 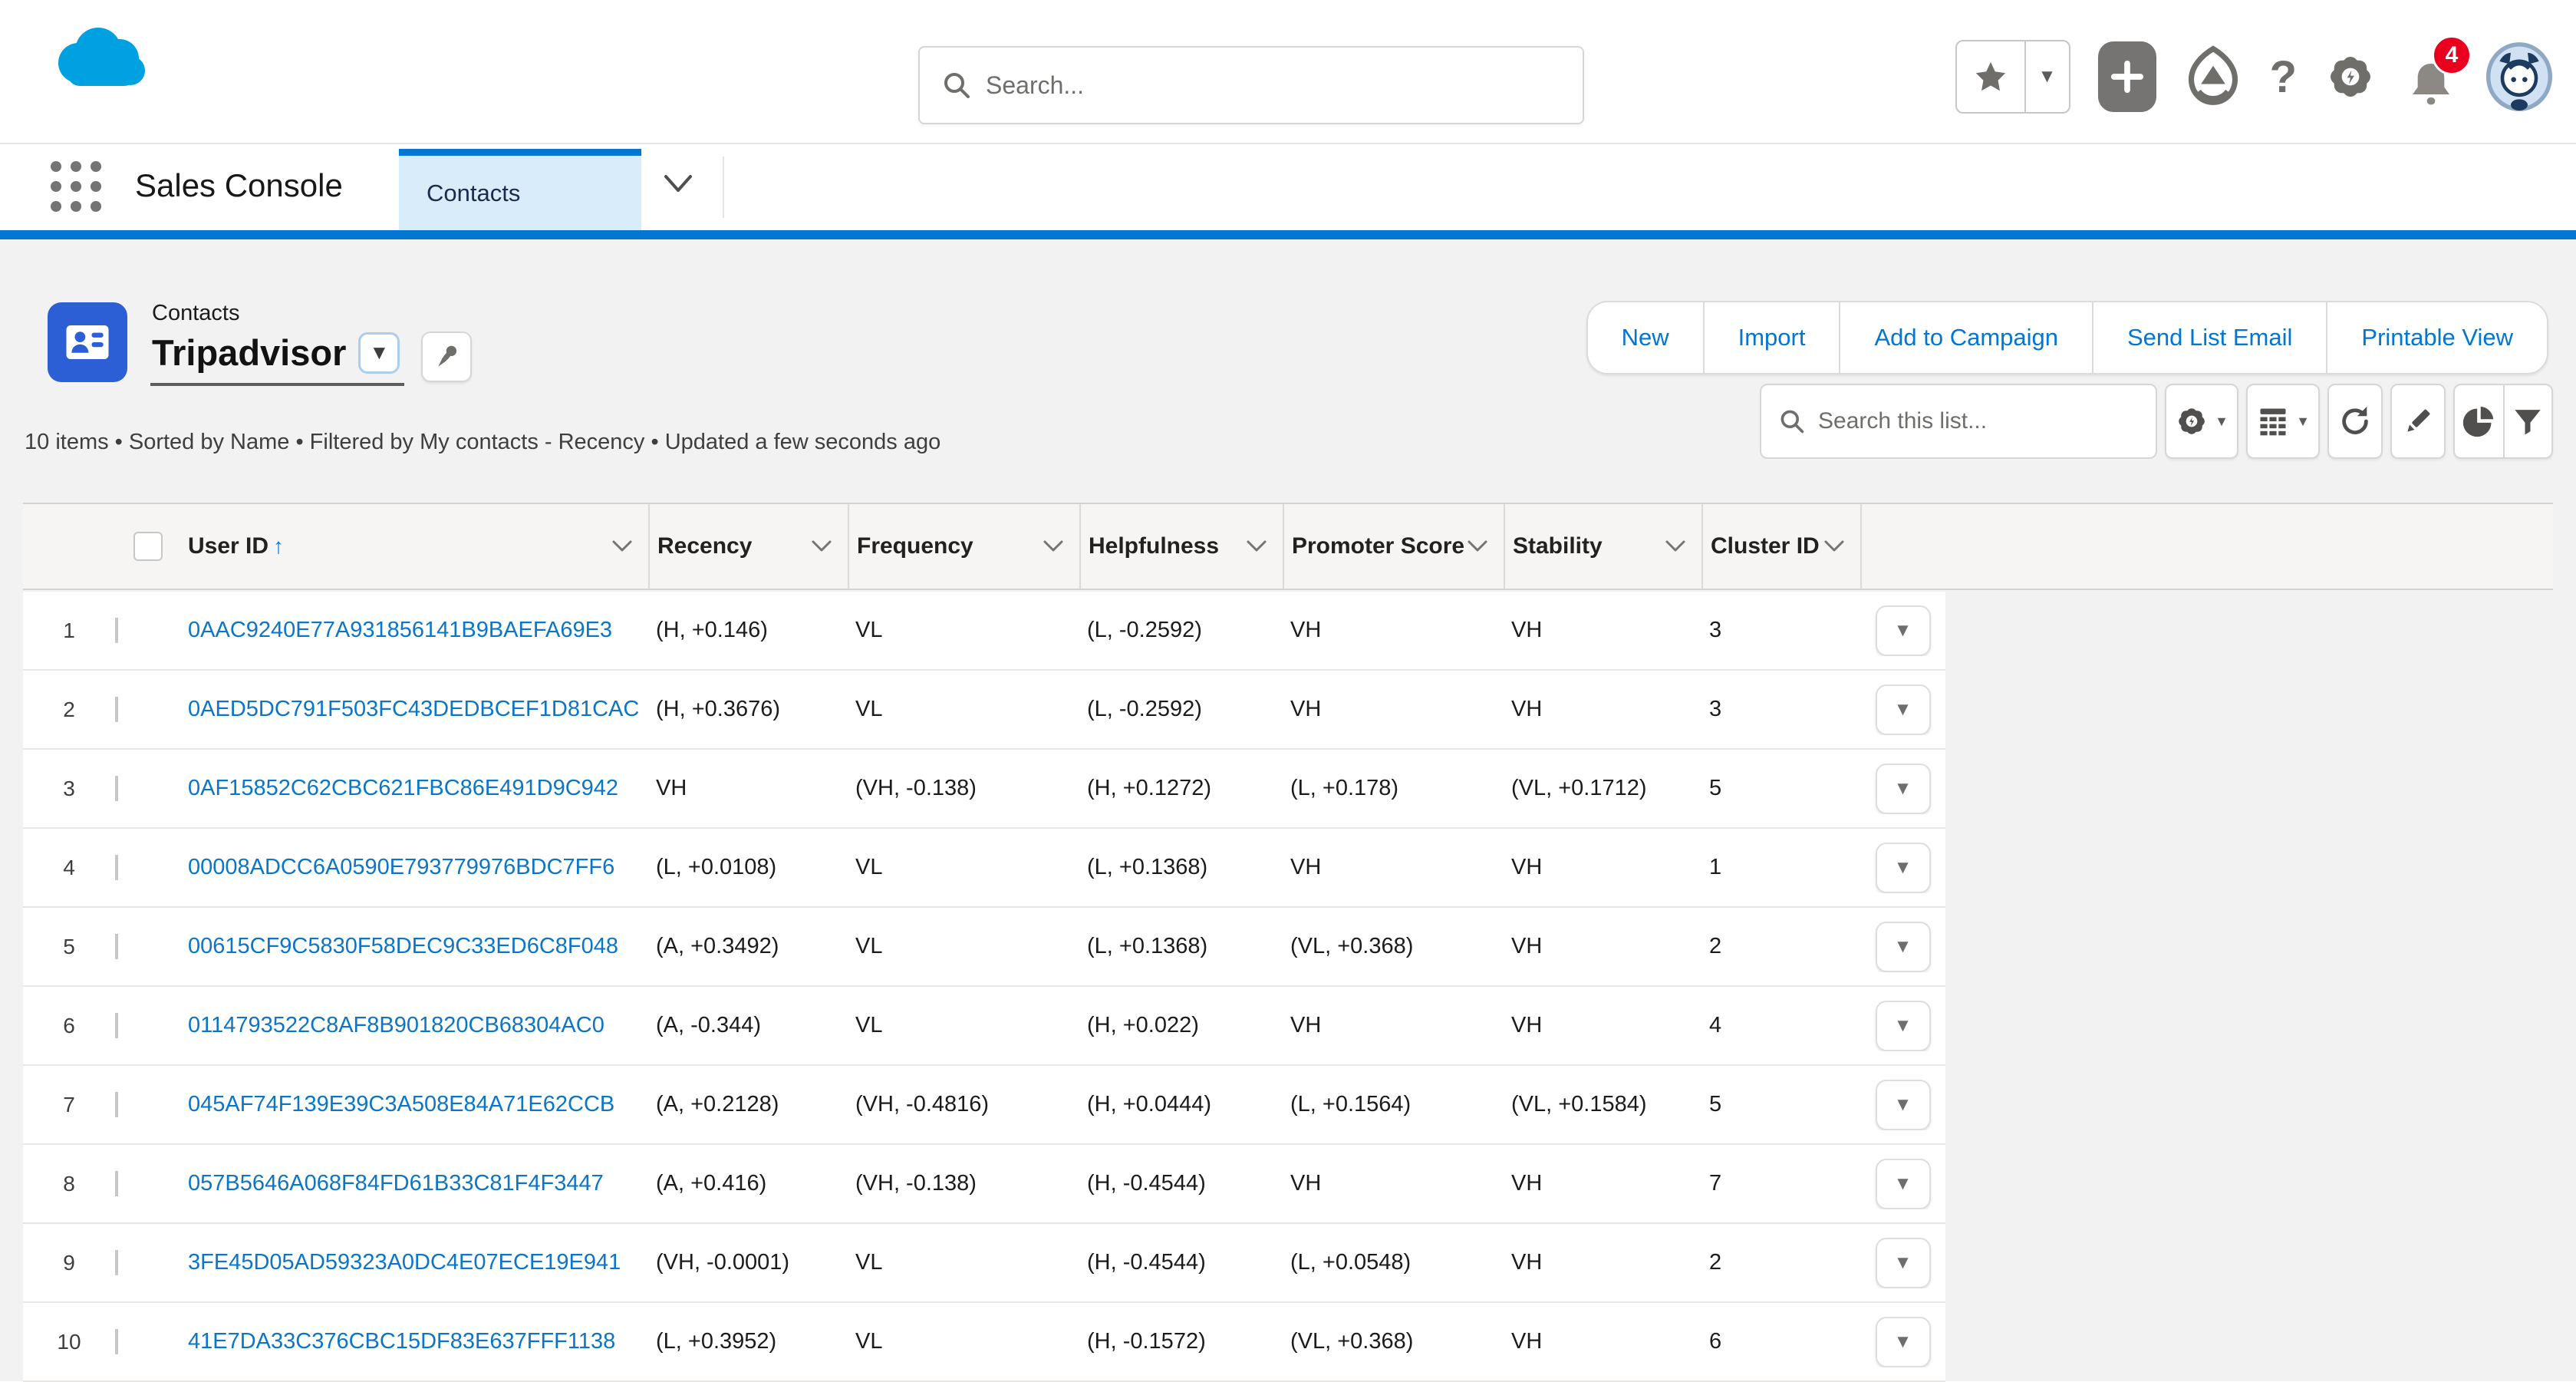 What do you see at coordinates (2221, 421) in the screenshot?
I see `caret-down-icon: ▼` at bounding box center [2221, 421].